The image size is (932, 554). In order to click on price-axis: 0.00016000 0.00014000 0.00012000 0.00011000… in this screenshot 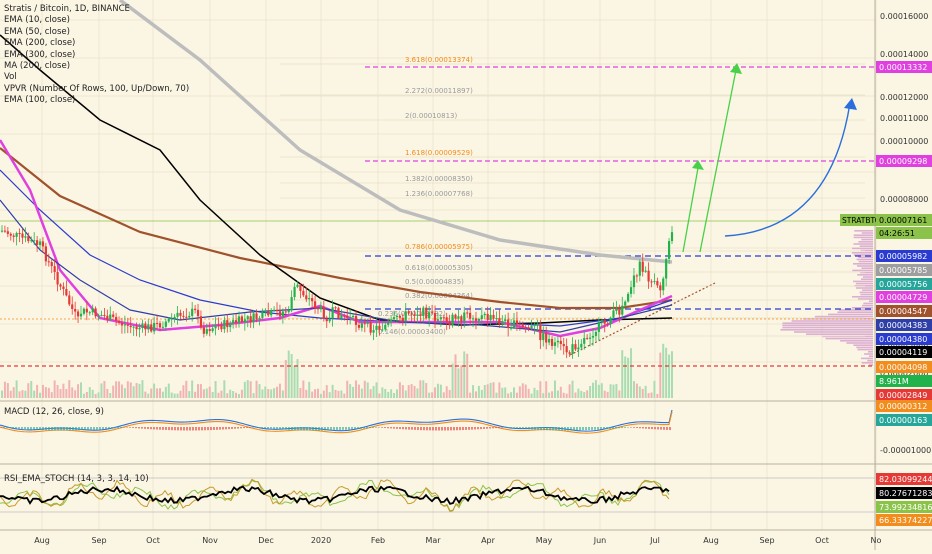, I will do `click(886, 269)`.